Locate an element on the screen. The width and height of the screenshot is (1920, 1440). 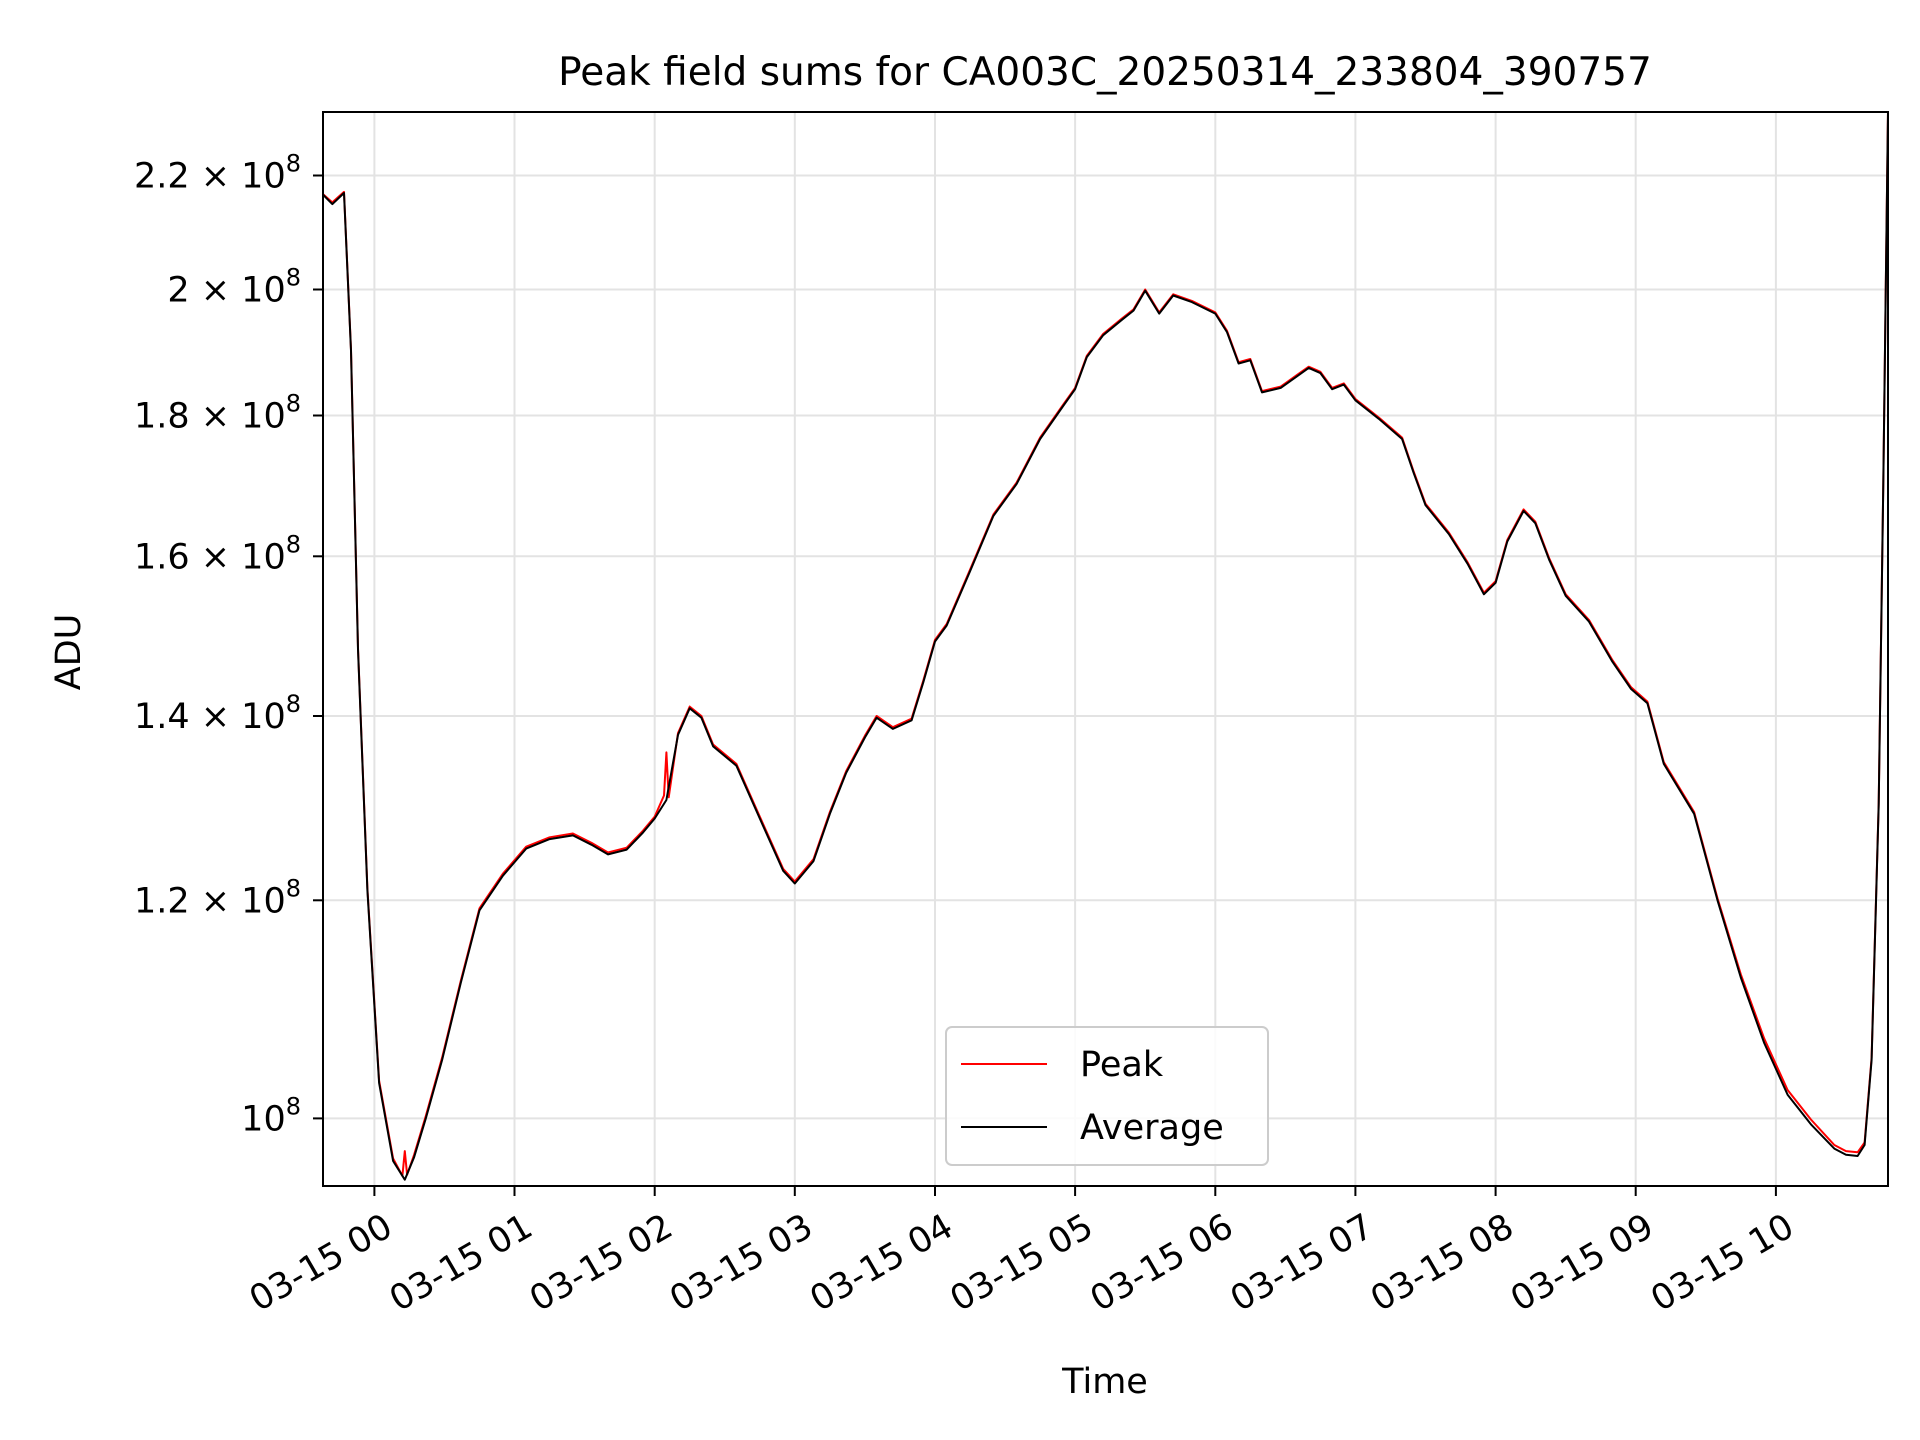
legend-label-peak: Peak is located at coordinates (1122, 1065).